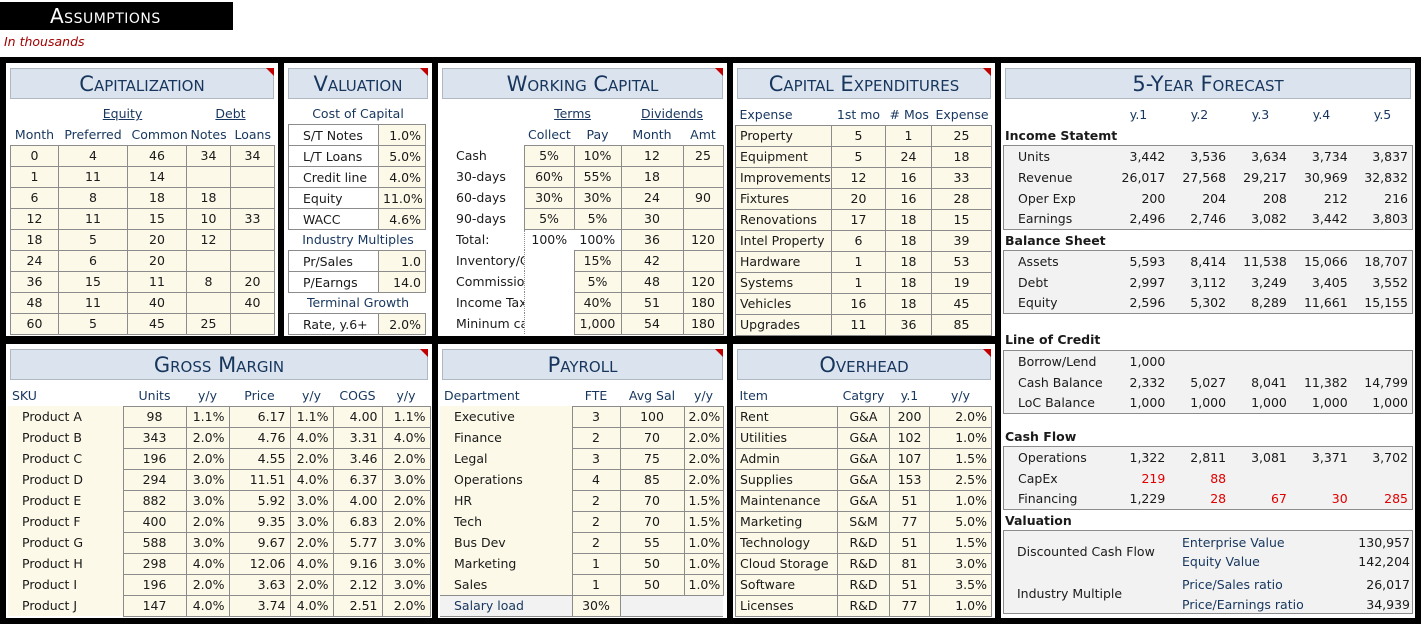 The width and height of the screenshot is (1421, 624). I want to click on table-cell: 24, so click(34, 260).